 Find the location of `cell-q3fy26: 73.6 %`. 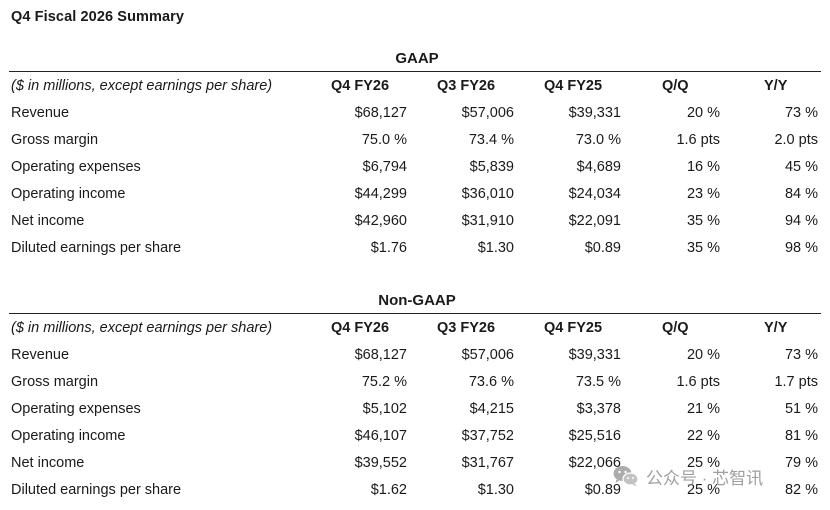

cell-q3fy26: 73.6 % is located at coordinates (491, 381).